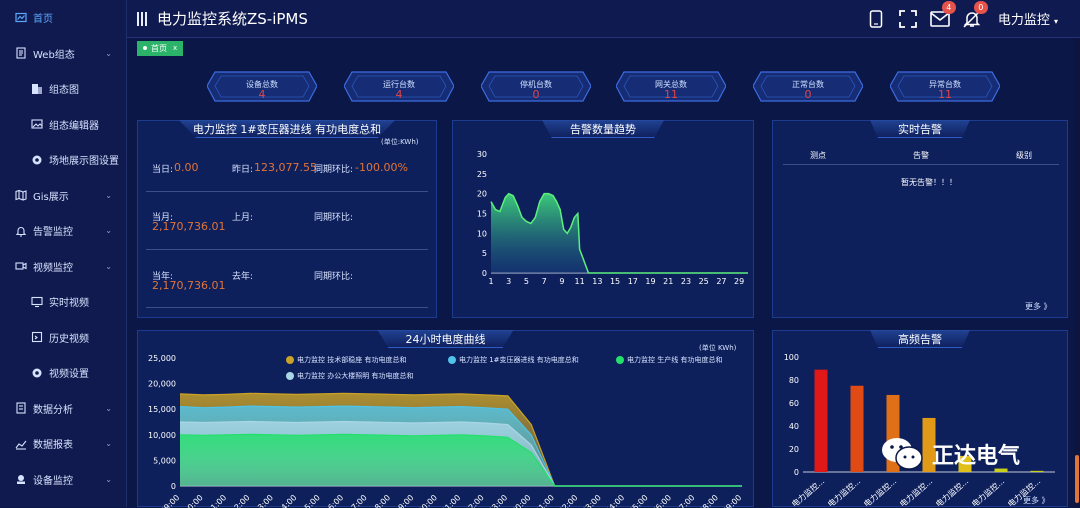  I want to click on building-icon, so click(37, 89).